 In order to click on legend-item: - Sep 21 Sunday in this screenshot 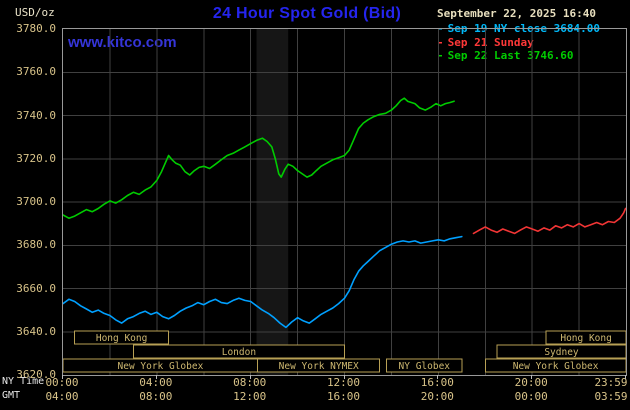, I will do `click(518, 43)`.